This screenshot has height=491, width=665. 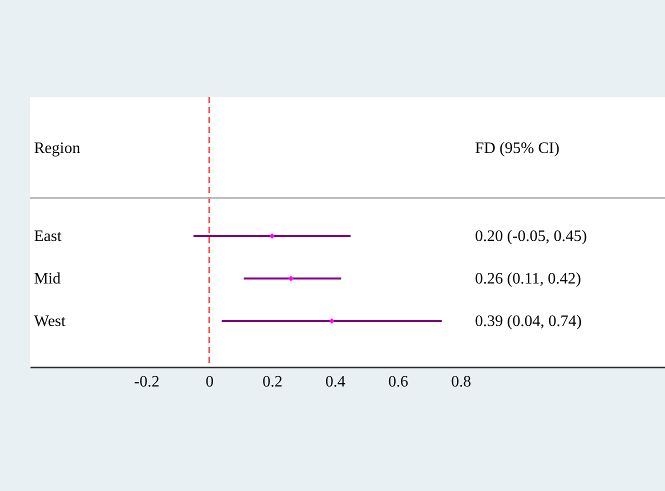 I want to click on y-tick-label: West, so click(x=50, y=321).